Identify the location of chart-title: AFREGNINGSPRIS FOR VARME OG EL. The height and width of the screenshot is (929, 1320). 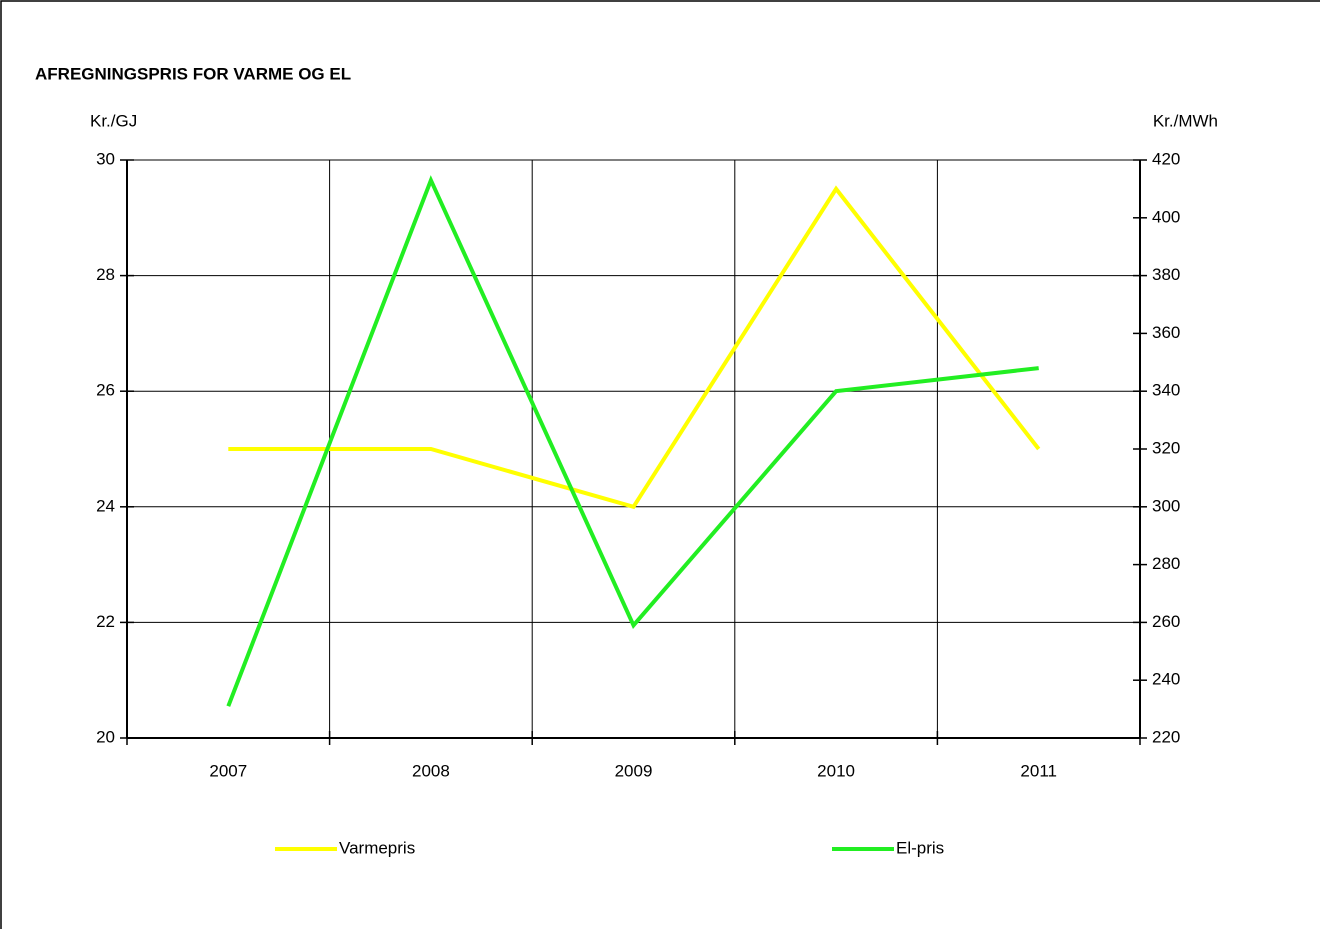
(193, 73).